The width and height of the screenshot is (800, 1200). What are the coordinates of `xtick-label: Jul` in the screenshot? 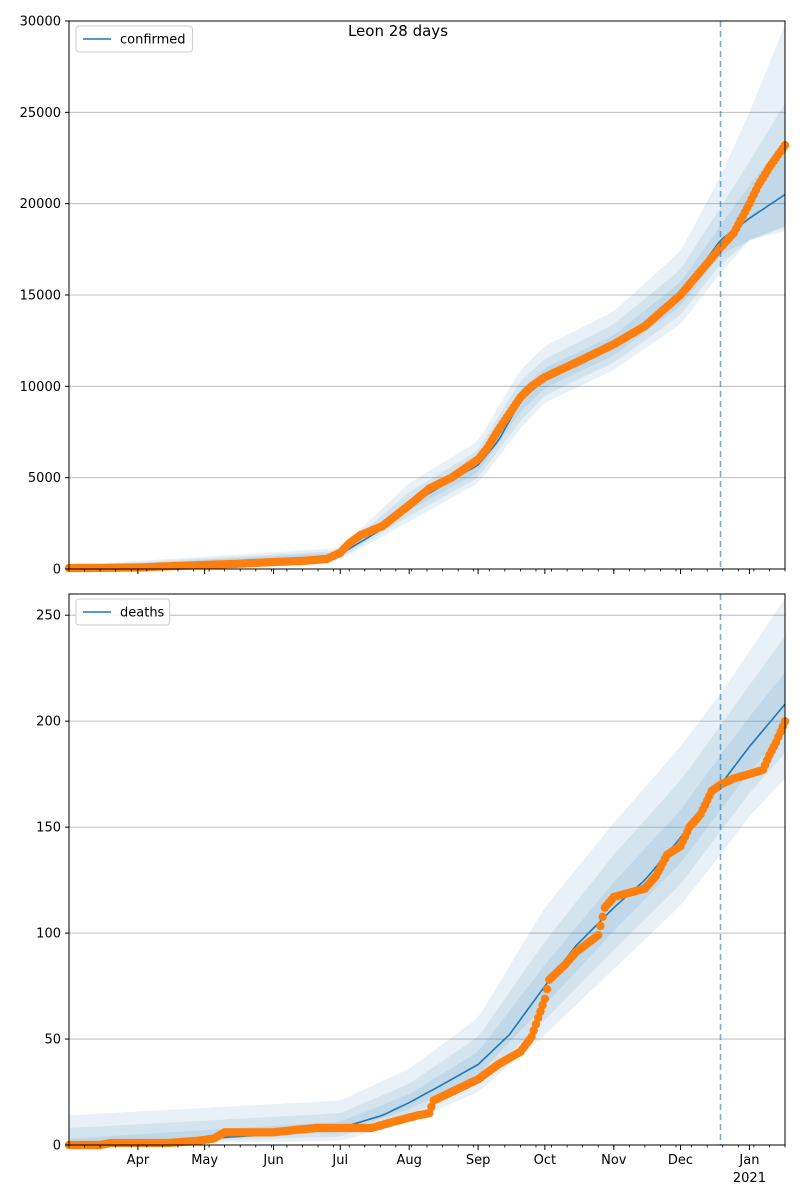 It's located at (339, 1160).